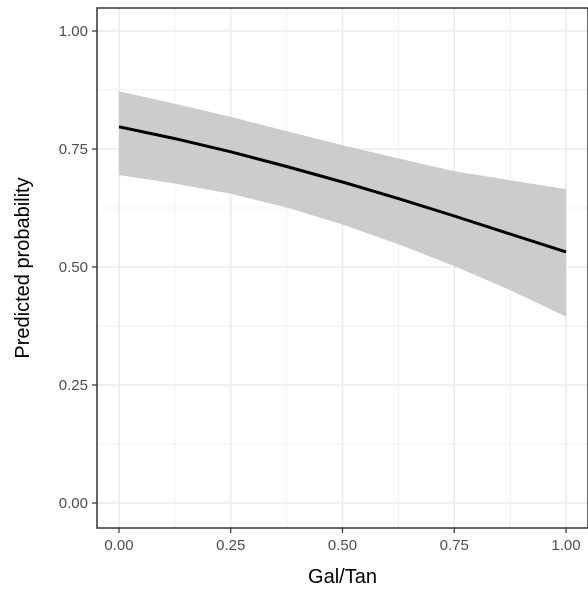  I want to click on x-tick-label: 0.50, so click(342, 545).